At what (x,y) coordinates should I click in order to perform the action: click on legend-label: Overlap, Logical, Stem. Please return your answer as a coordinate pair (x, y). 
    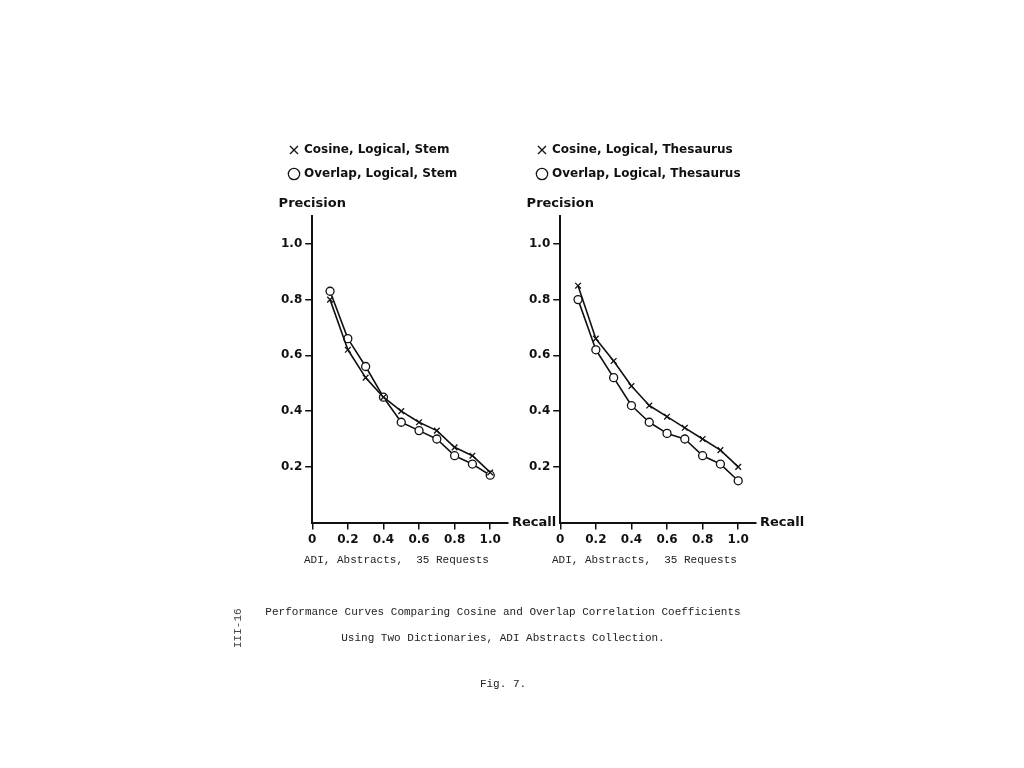
    Looking at the image, I should click on (381, 173).